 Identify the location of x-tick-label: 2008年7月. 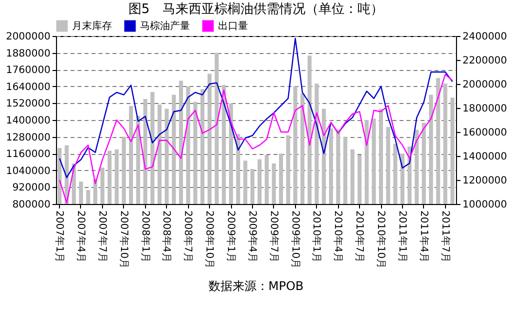
(188, 236).